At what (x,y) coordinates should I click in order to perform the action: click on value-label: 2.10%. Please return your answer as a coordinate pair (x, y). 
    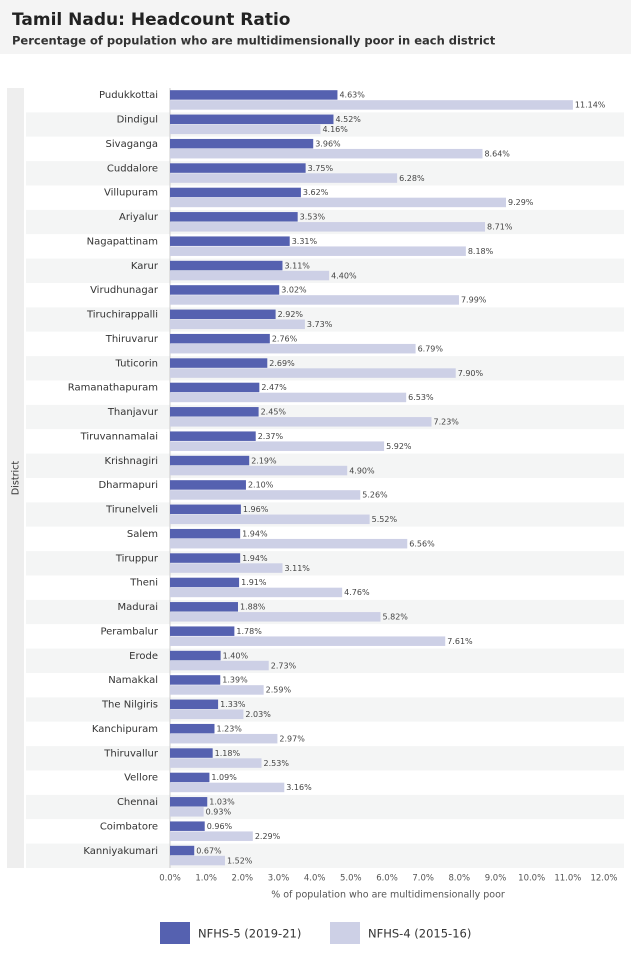
    Looking at the image, I should click on (261, 485).